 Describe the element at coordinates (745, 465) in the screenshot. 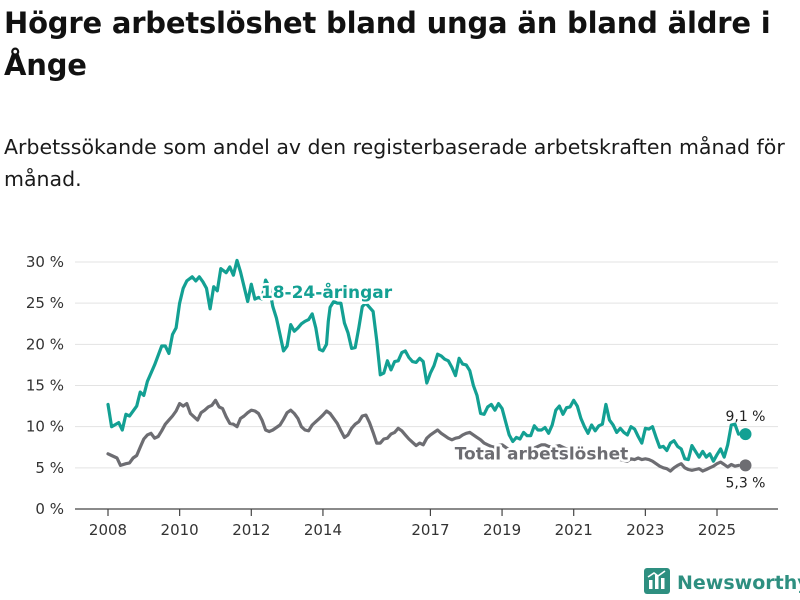

I see `end-marker-total` at that location.